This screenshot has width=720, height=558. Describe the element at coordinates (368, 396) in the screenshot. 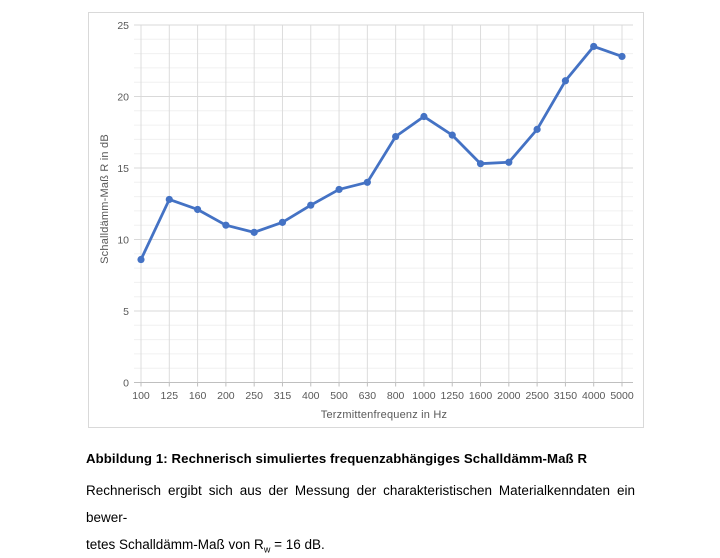

I see `x-tick-label: 630` at that location.